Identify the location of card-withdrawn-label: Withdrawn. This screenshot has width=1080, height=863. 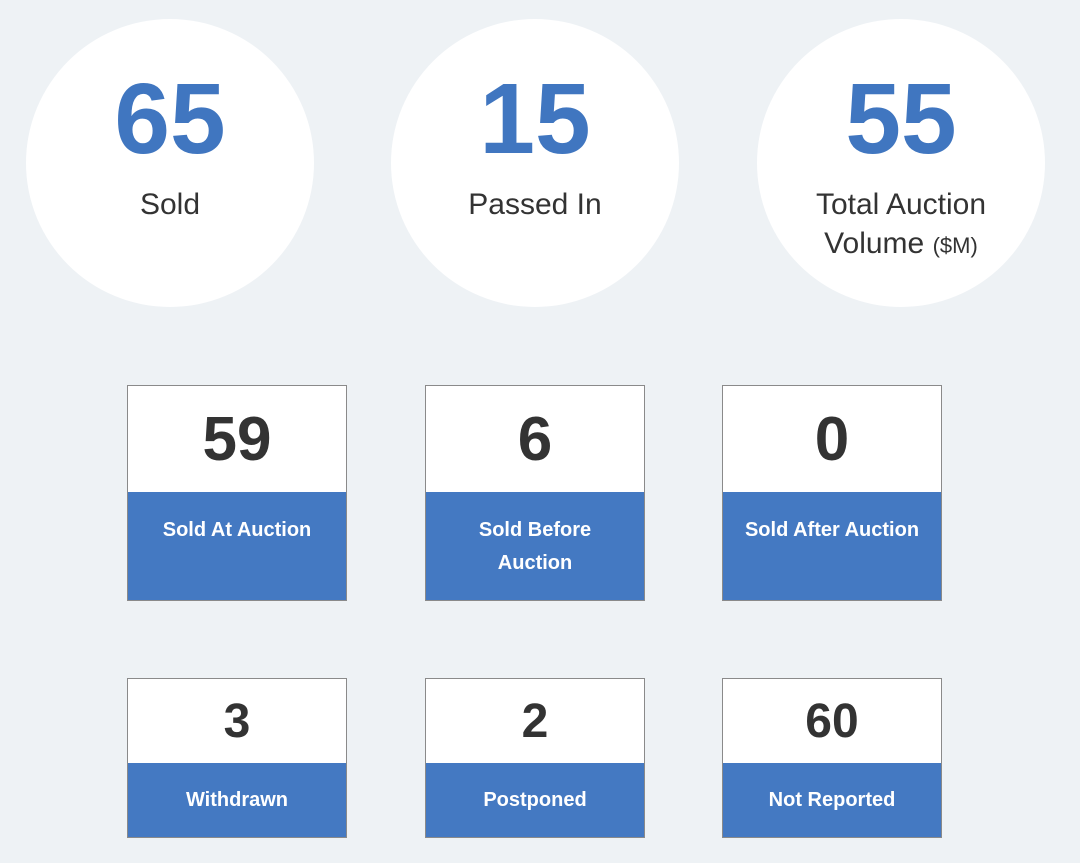
(237, 800).